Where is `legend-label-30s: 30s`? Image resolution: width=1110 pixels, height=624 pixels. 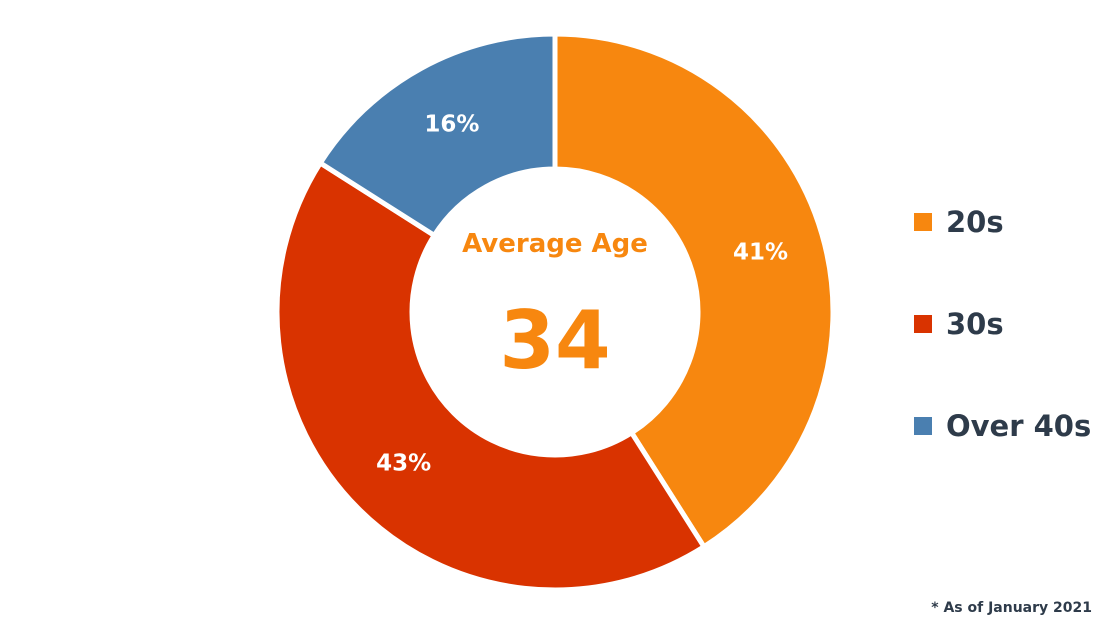 legend-label-30s: 30s is located at coordinates (975, 324).